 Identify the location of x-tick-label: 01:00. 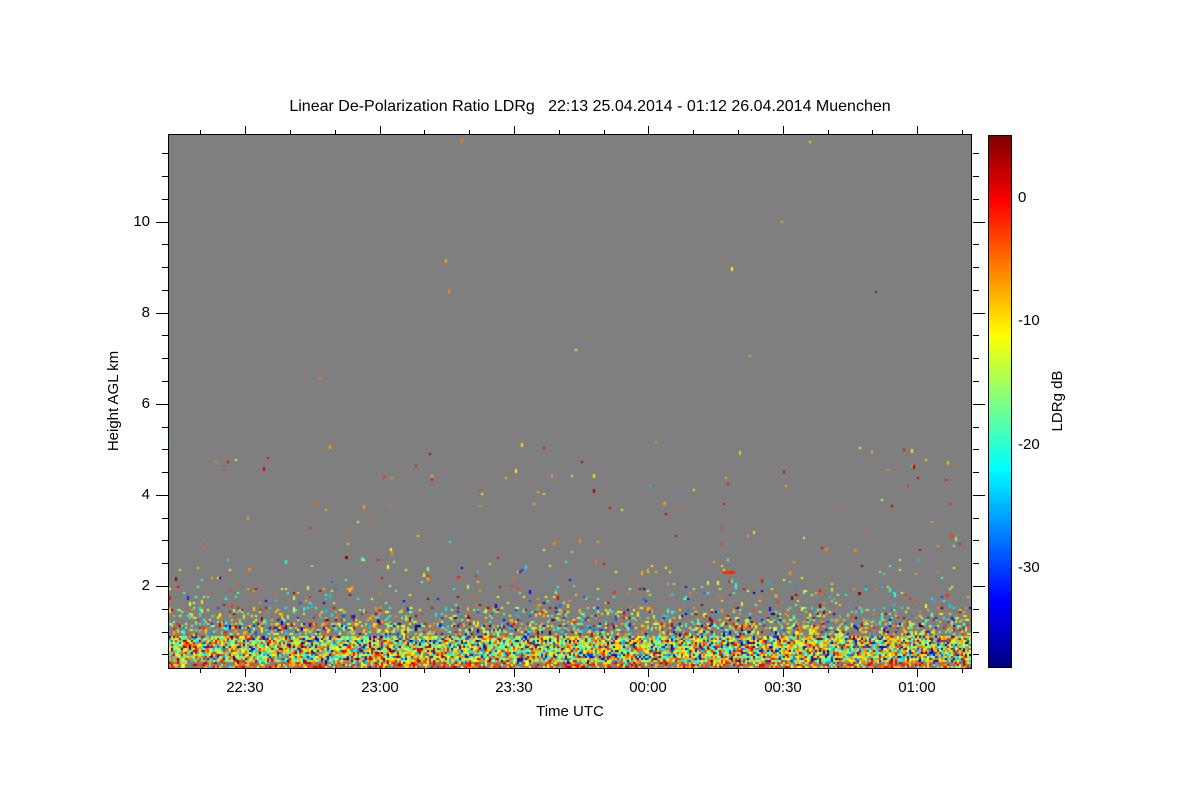
(917, 687).